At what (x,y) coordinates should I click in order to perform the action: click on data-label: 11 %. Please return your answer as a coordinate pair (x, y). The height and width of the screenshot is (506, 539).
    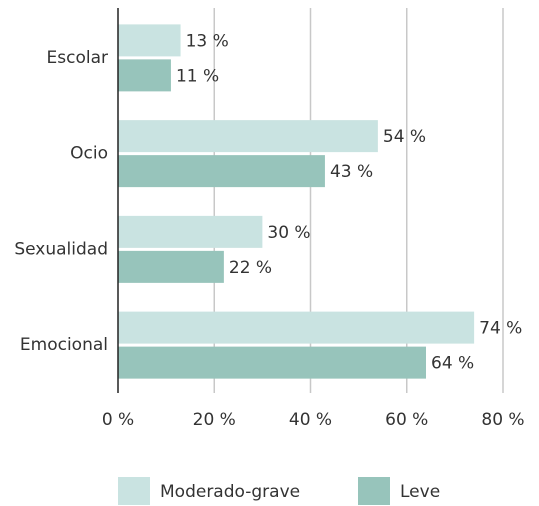
    Looking at the image, I should click on (197, 76).